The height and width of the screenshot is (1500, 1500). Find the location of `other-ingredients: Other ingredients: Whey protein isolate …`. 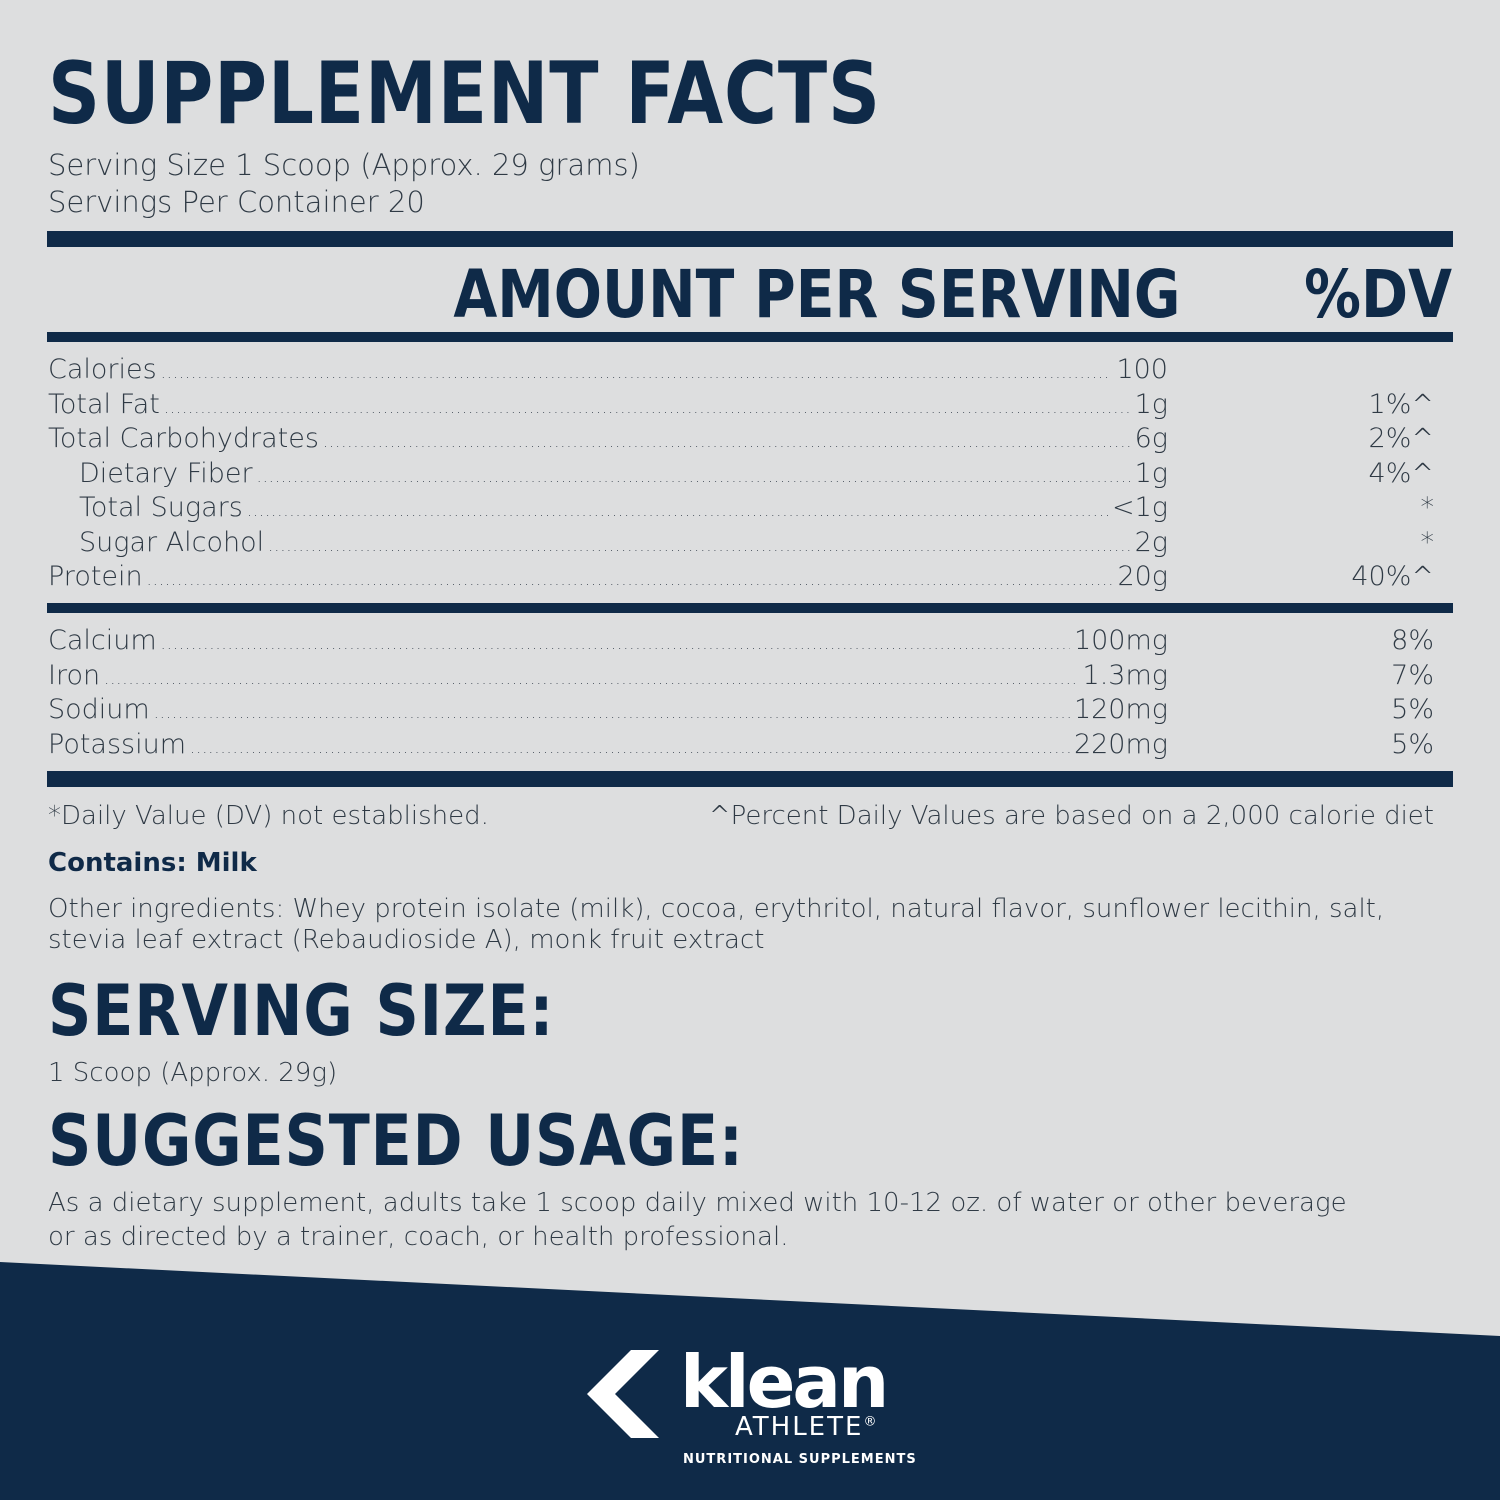

other-ingredients: Other ingredients: Whey protein isolate … is located at coordinates (716, 924).